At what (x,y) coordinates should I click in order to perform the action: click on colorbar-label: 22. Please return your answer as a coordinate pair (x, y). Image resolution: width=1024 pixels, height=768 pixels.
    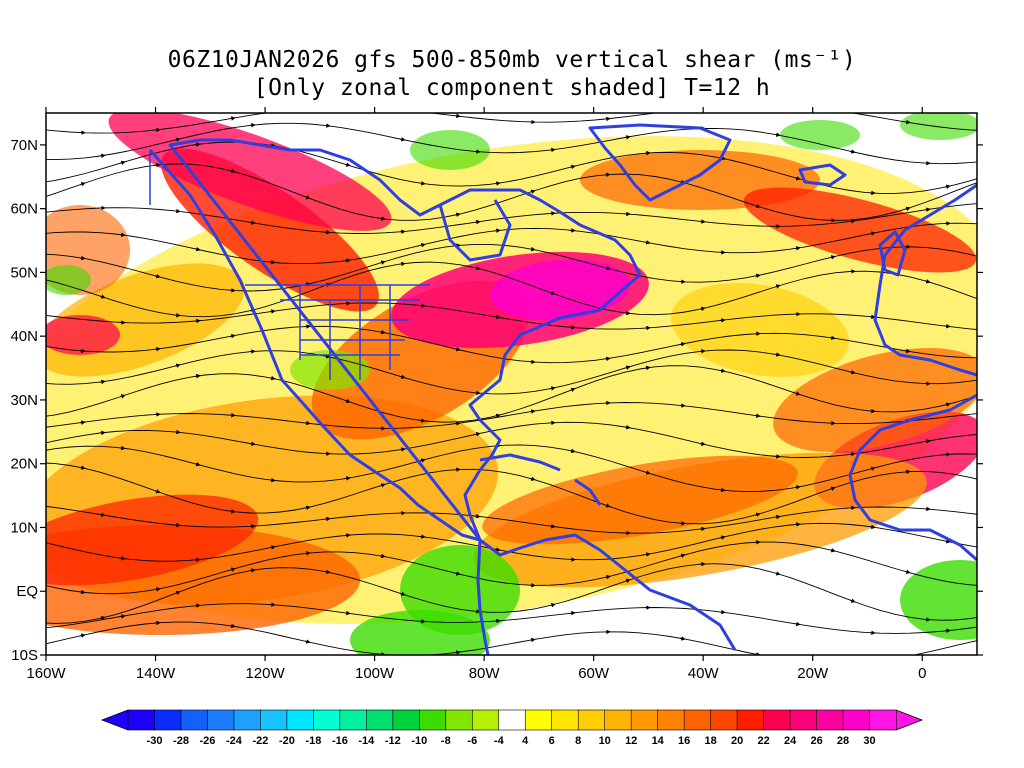
    Looking at the image, I should click on (763, 741).